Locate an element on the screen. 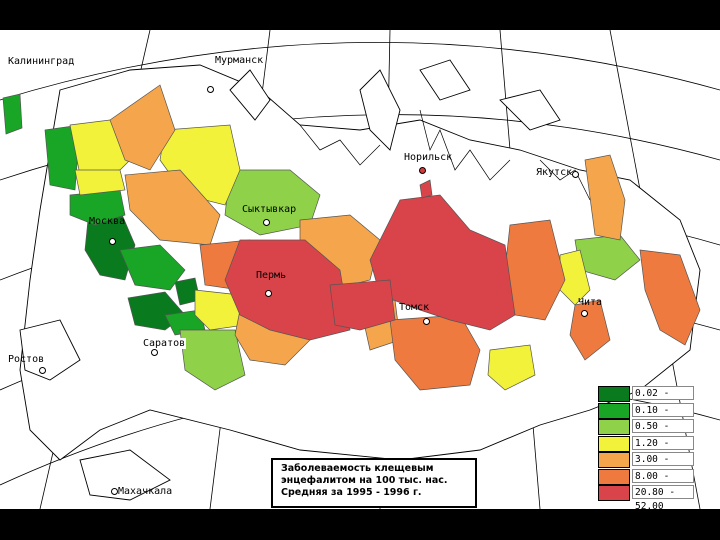 This screenshot has height=540, width=720. legend-row: 1.20 - 3.00 is located at coordinates (648, 449).